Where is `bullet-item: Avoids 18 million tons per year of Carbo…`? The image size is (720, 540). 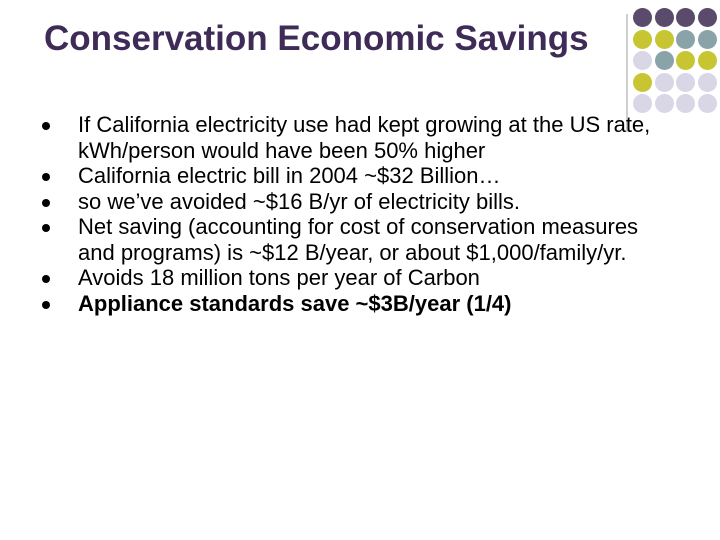 bullet-item: Avoids 18 million tons per year of Carbo… is located at coordinates (352, 278).